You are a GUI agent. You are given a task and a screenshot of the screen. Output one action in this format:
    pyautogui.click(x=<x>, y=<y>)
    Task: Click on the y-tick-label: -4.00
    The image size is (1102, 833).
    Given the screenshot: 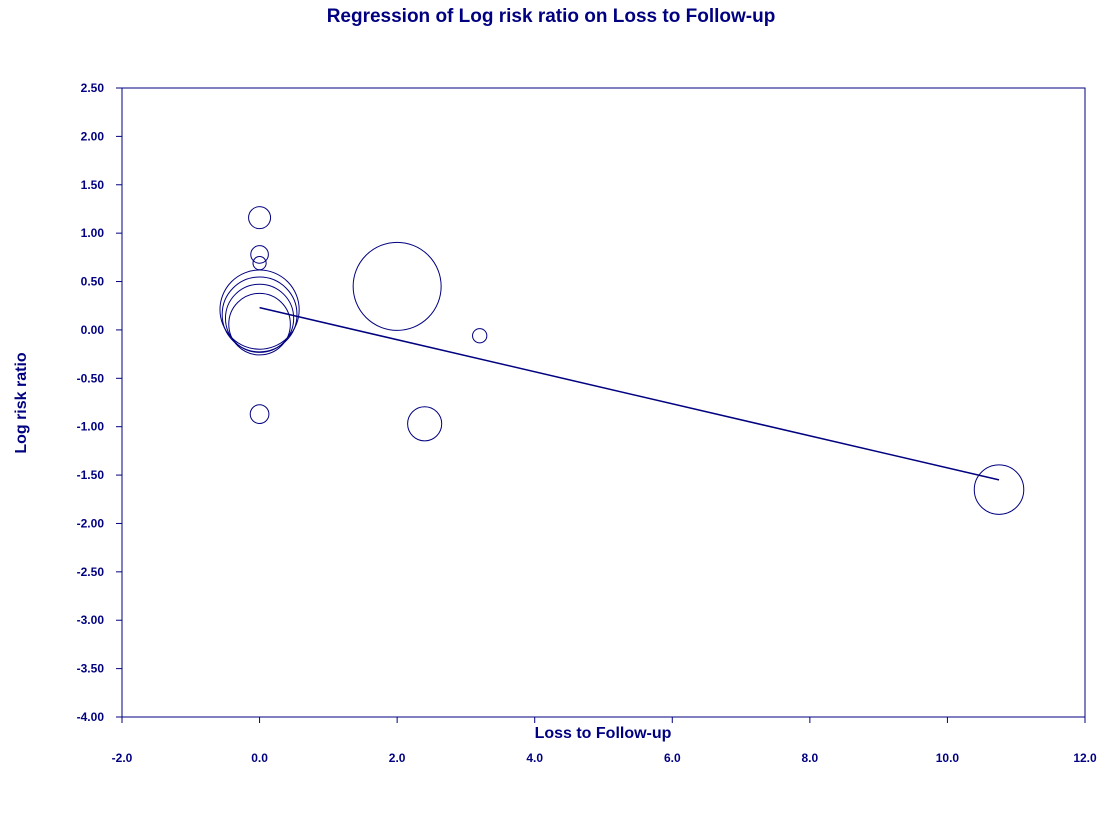 What is the action you would take?
    pyautogui.click(x=91, y=717)
    